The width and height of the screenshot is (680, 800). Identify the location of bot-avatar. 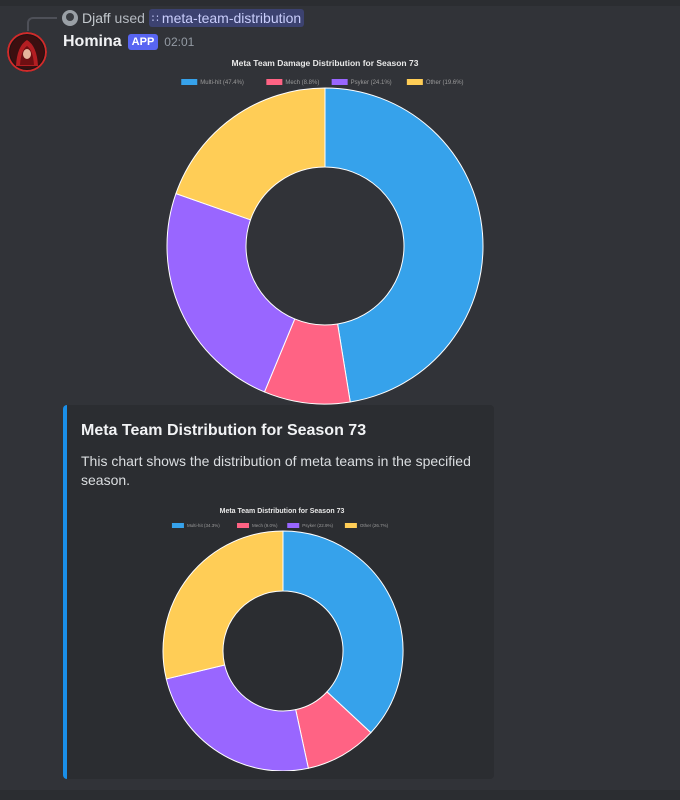
(27, 52).